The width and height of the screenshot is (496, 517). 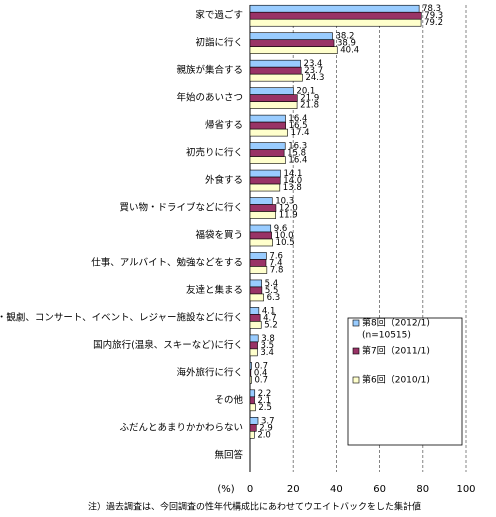 I want to click on category-label: 年始のあいさつ, so click(x=209, y=98).